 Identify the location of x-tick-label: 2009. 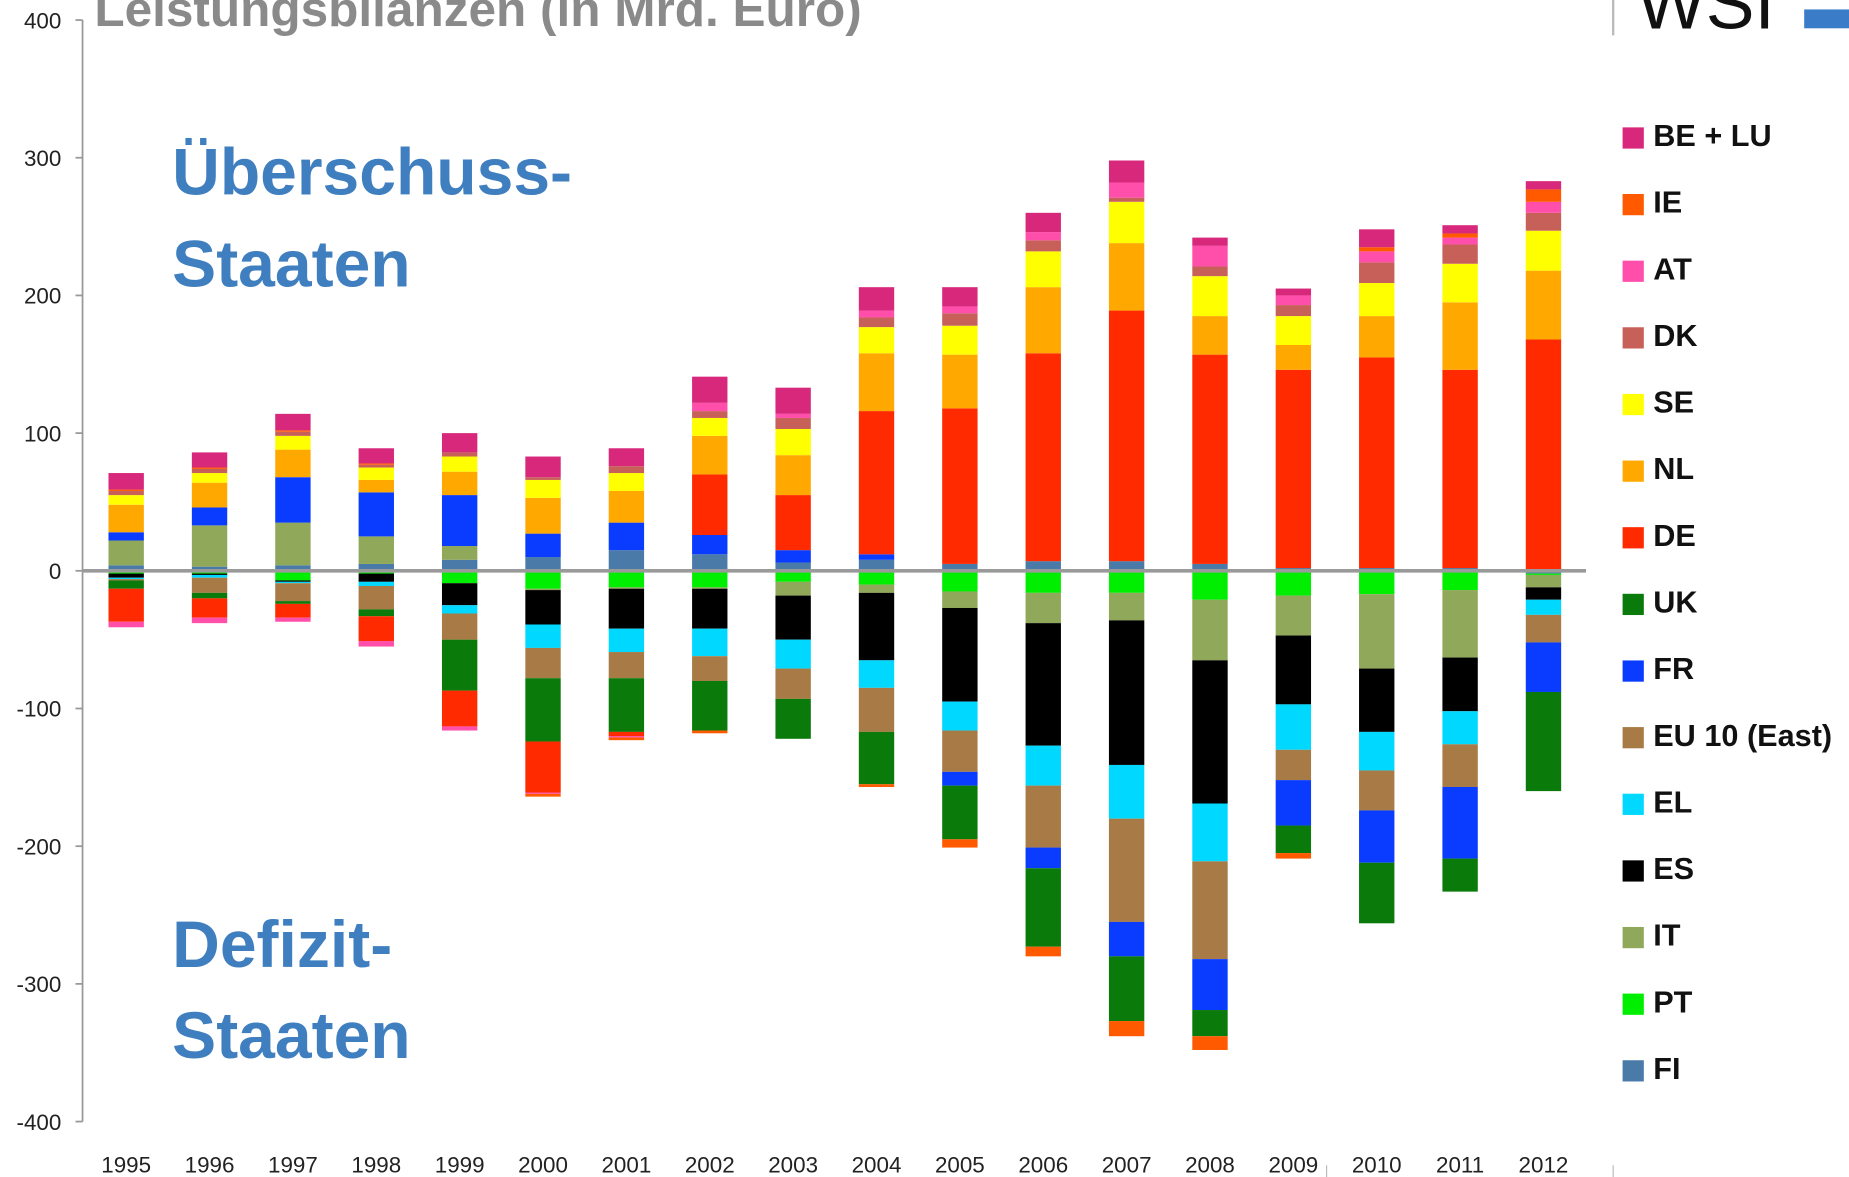
(1293, 1164).